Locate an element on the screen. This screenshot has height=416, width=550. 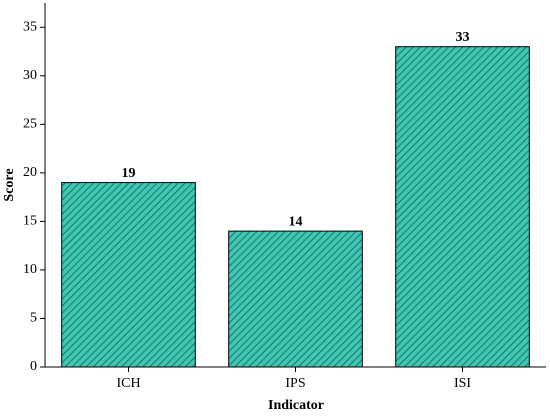
y-tick-label: 0 is located at coordinates (33, 366).